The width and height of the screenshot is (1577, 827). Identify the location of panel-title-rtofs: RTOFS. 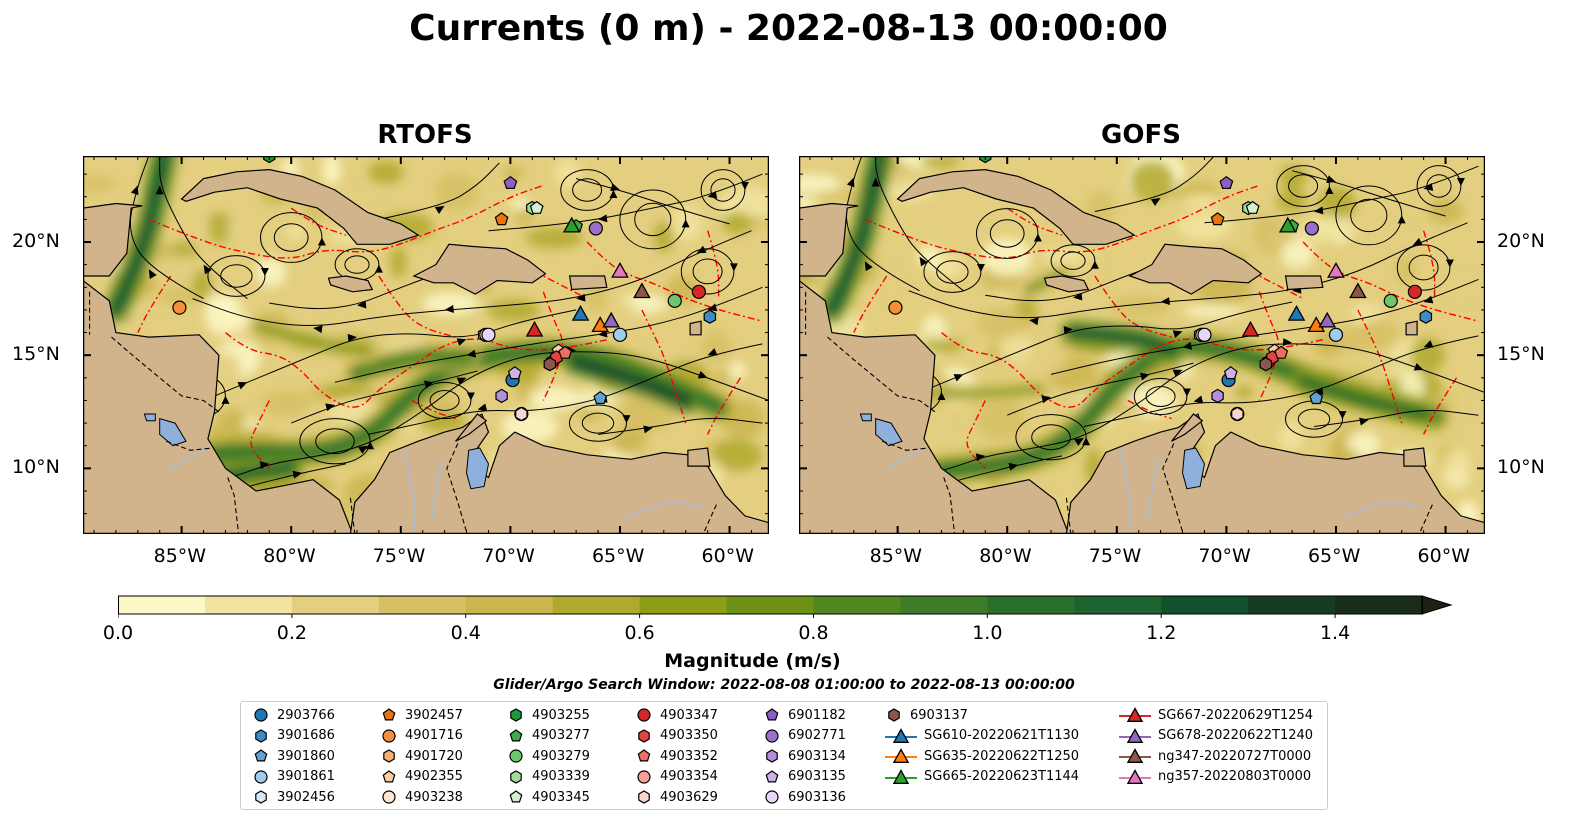
(425, 135).